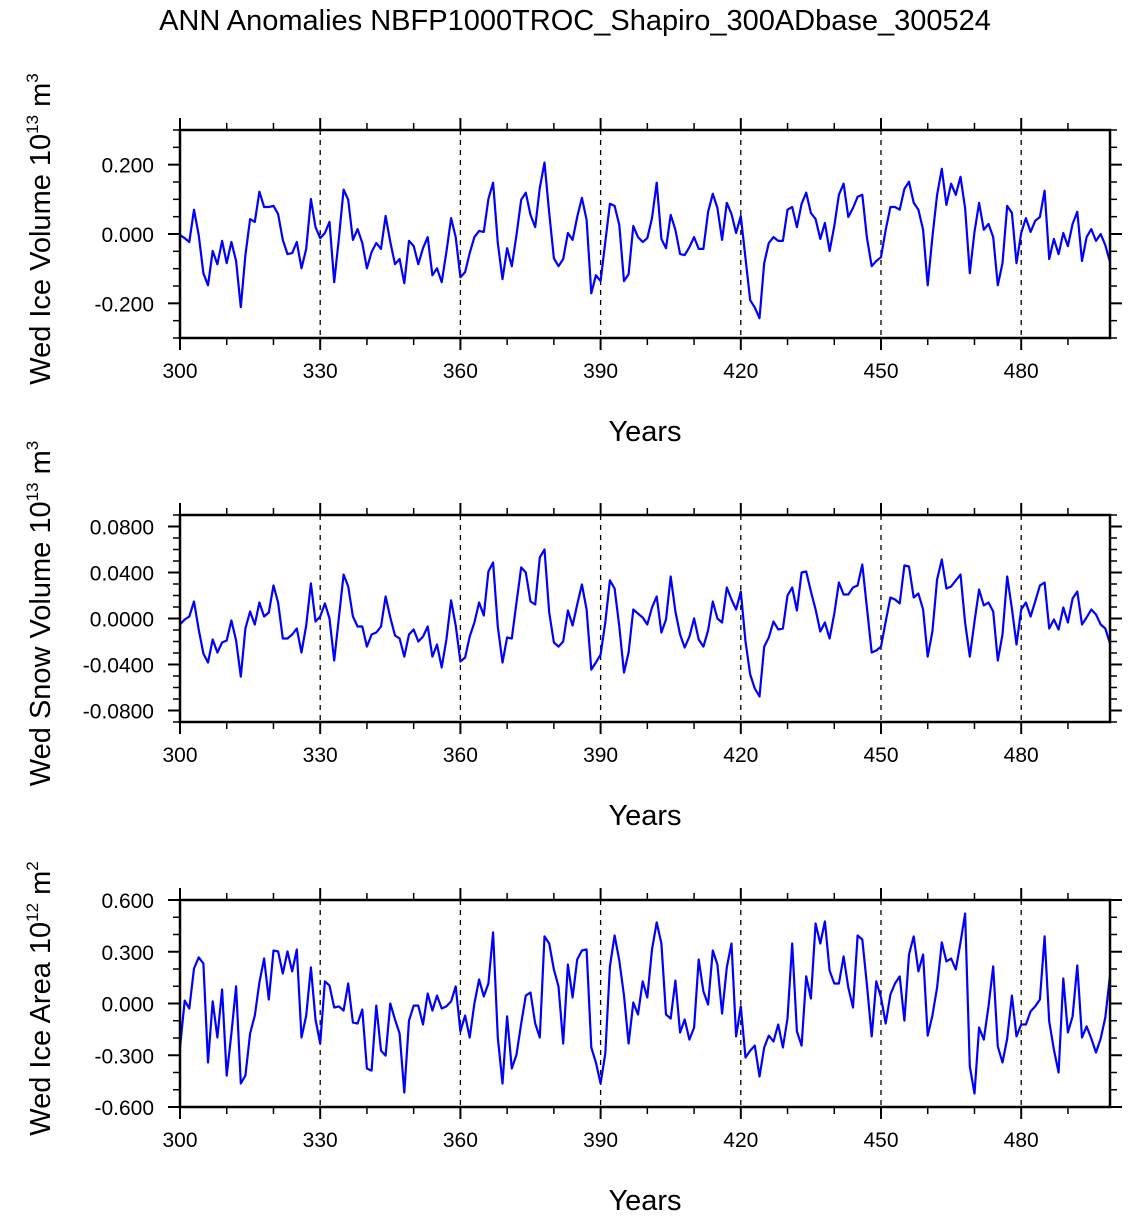  What do you see at coordinates (127, 901) in the screenshot?
I see `y-tick-label: 0.600` at bounding box center [127, 901].